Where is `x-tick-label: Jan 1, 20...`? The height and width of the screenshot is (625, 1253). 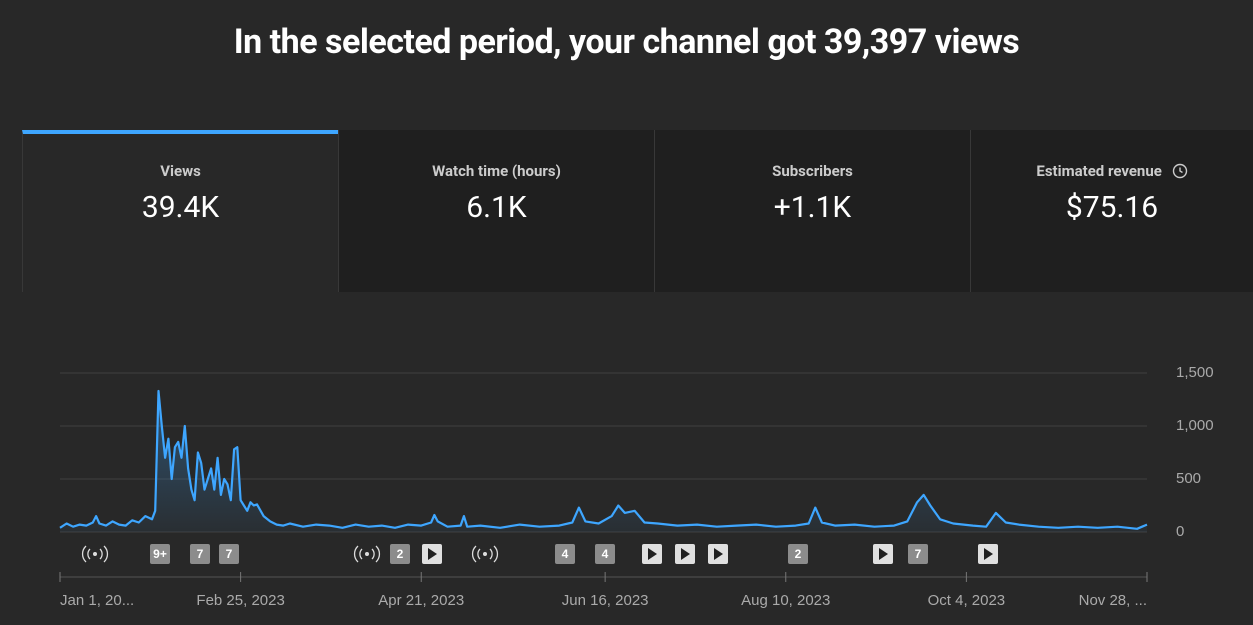 x-tick-label: Jan 1, 20... is located at coordinates (97, 600).